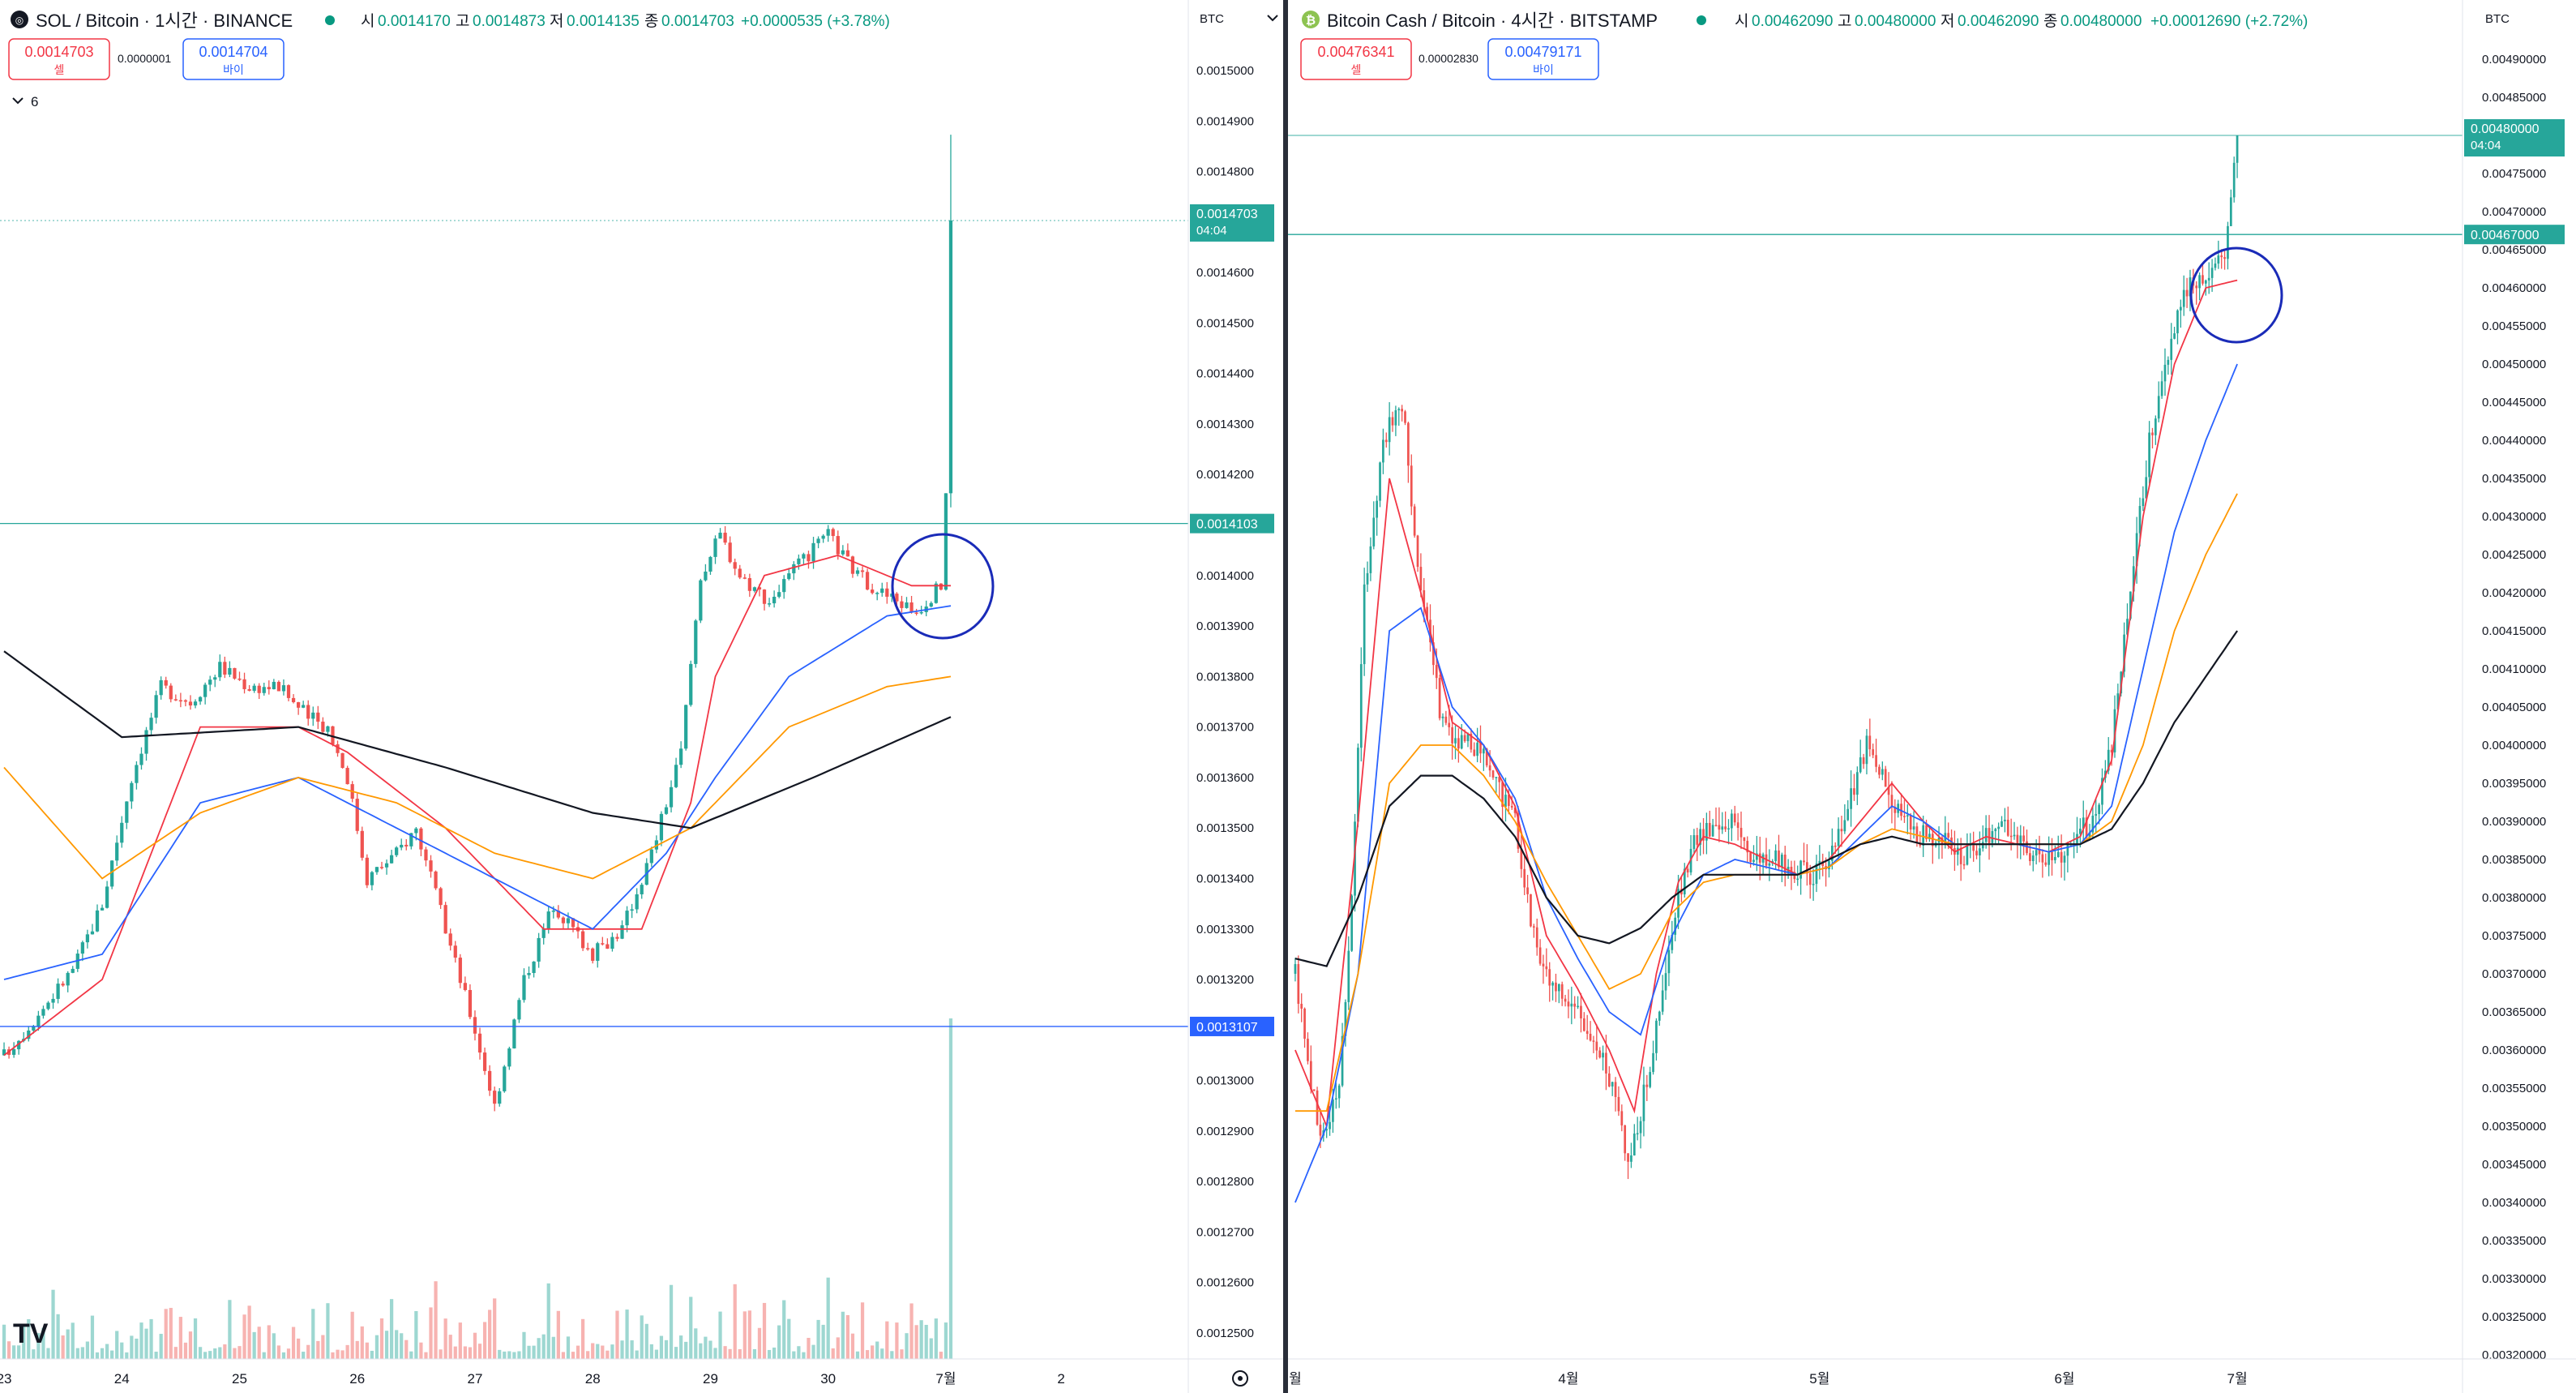 The width and height of the screenshot is (2576, 1393). Describe the element at coordinates (1240, 1378) in the screenshot. I see `gear-icon` at that location.